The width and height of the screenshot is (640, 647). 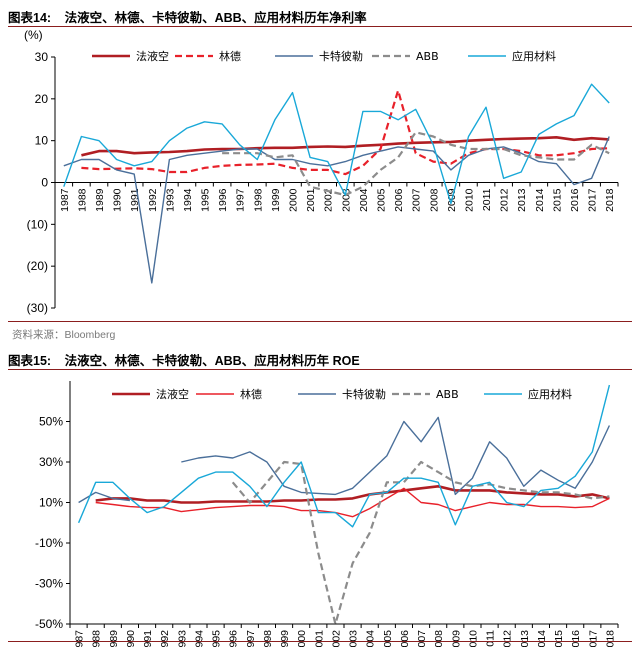 What do you see at coordinates (33, 35) in the screenshot?
I see `unit-label: (%)` at bounding box center [33, 35].